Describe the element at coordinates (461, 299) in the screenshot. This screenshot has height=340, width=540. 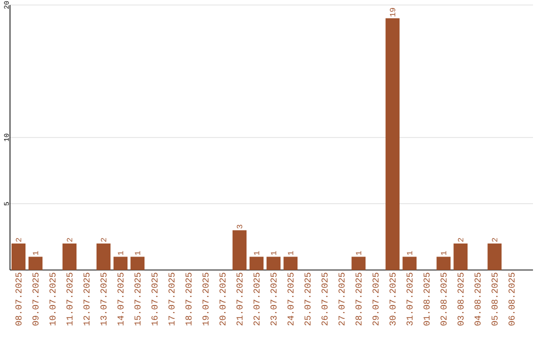
I see `x-tick-label: 03.08.2025` at that location.